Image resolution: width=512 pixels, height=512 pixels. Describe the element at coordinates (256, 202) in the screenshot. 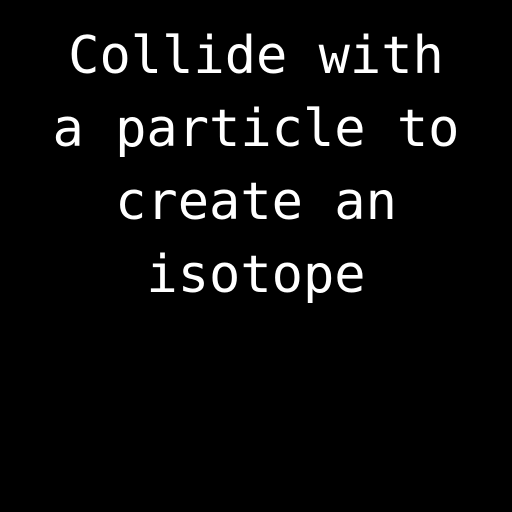

I see `instruction-line-3: create an` at that location.